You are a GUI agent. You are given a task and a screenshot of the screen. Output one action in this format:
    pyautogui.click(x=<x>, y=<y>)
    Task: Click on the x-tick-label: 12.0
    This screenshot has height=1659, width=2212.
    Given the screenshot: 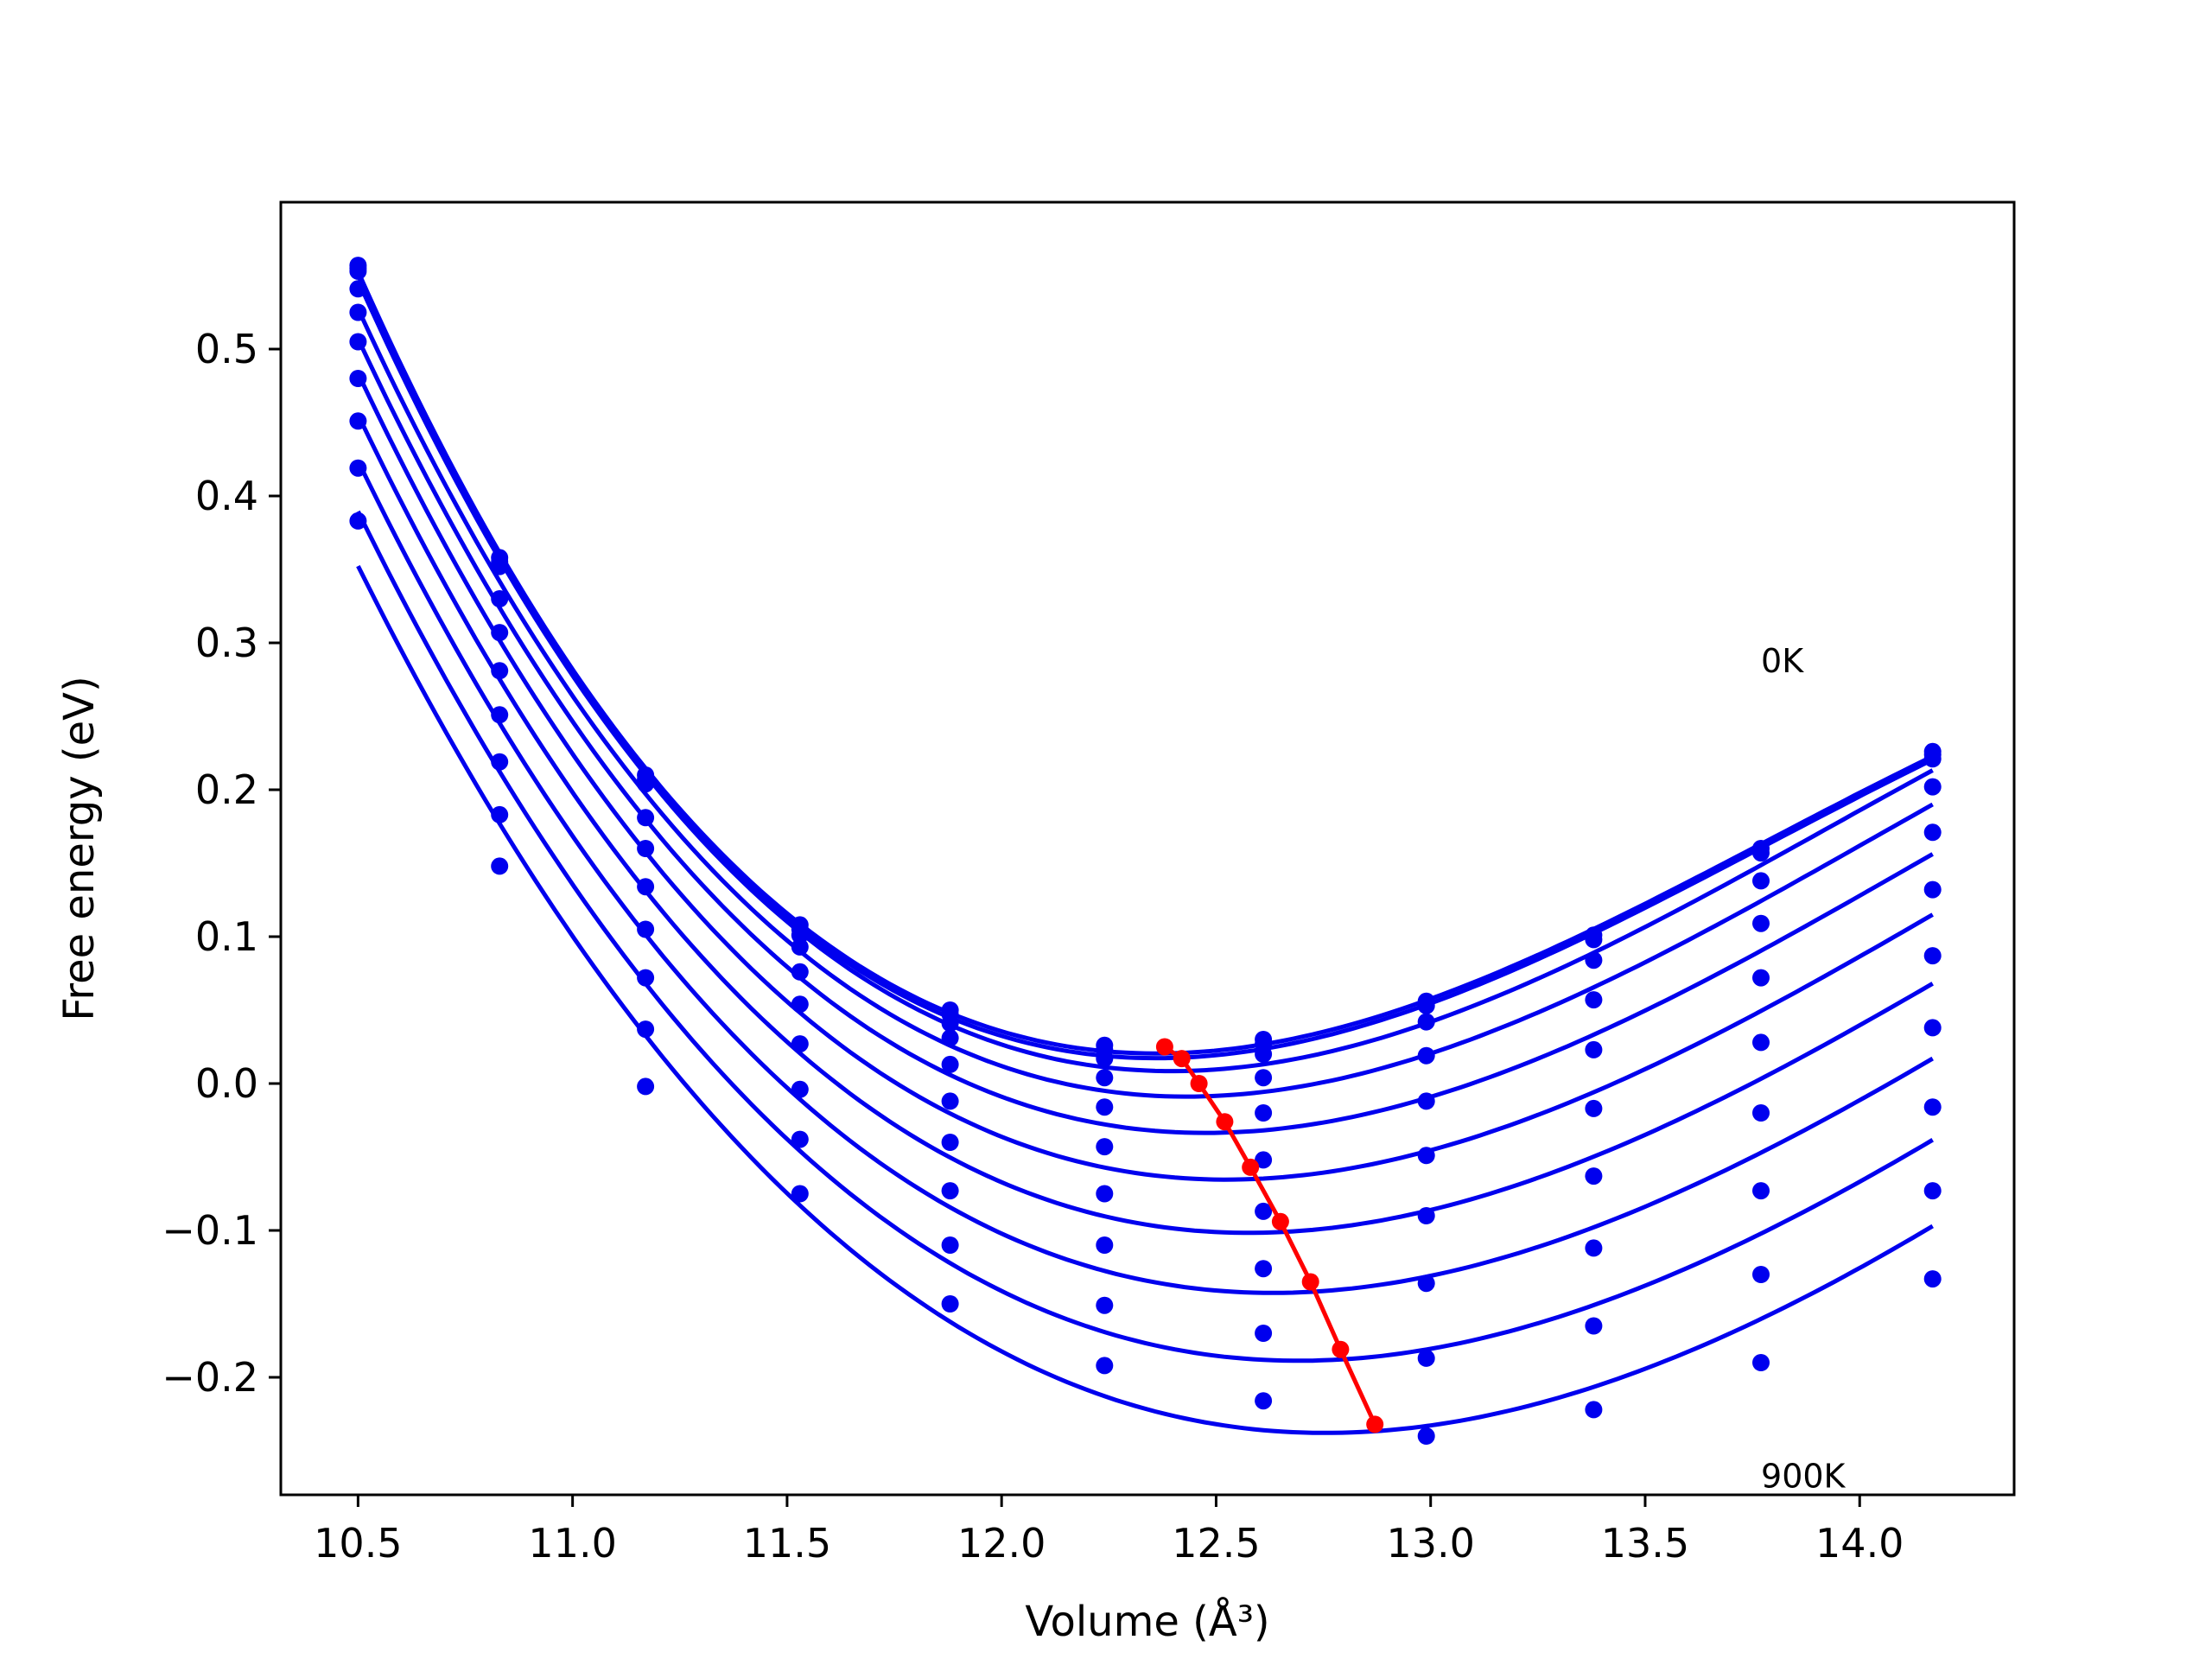 What is the action you would take?
    pyautogui.click(x=1001, y=1543)
    